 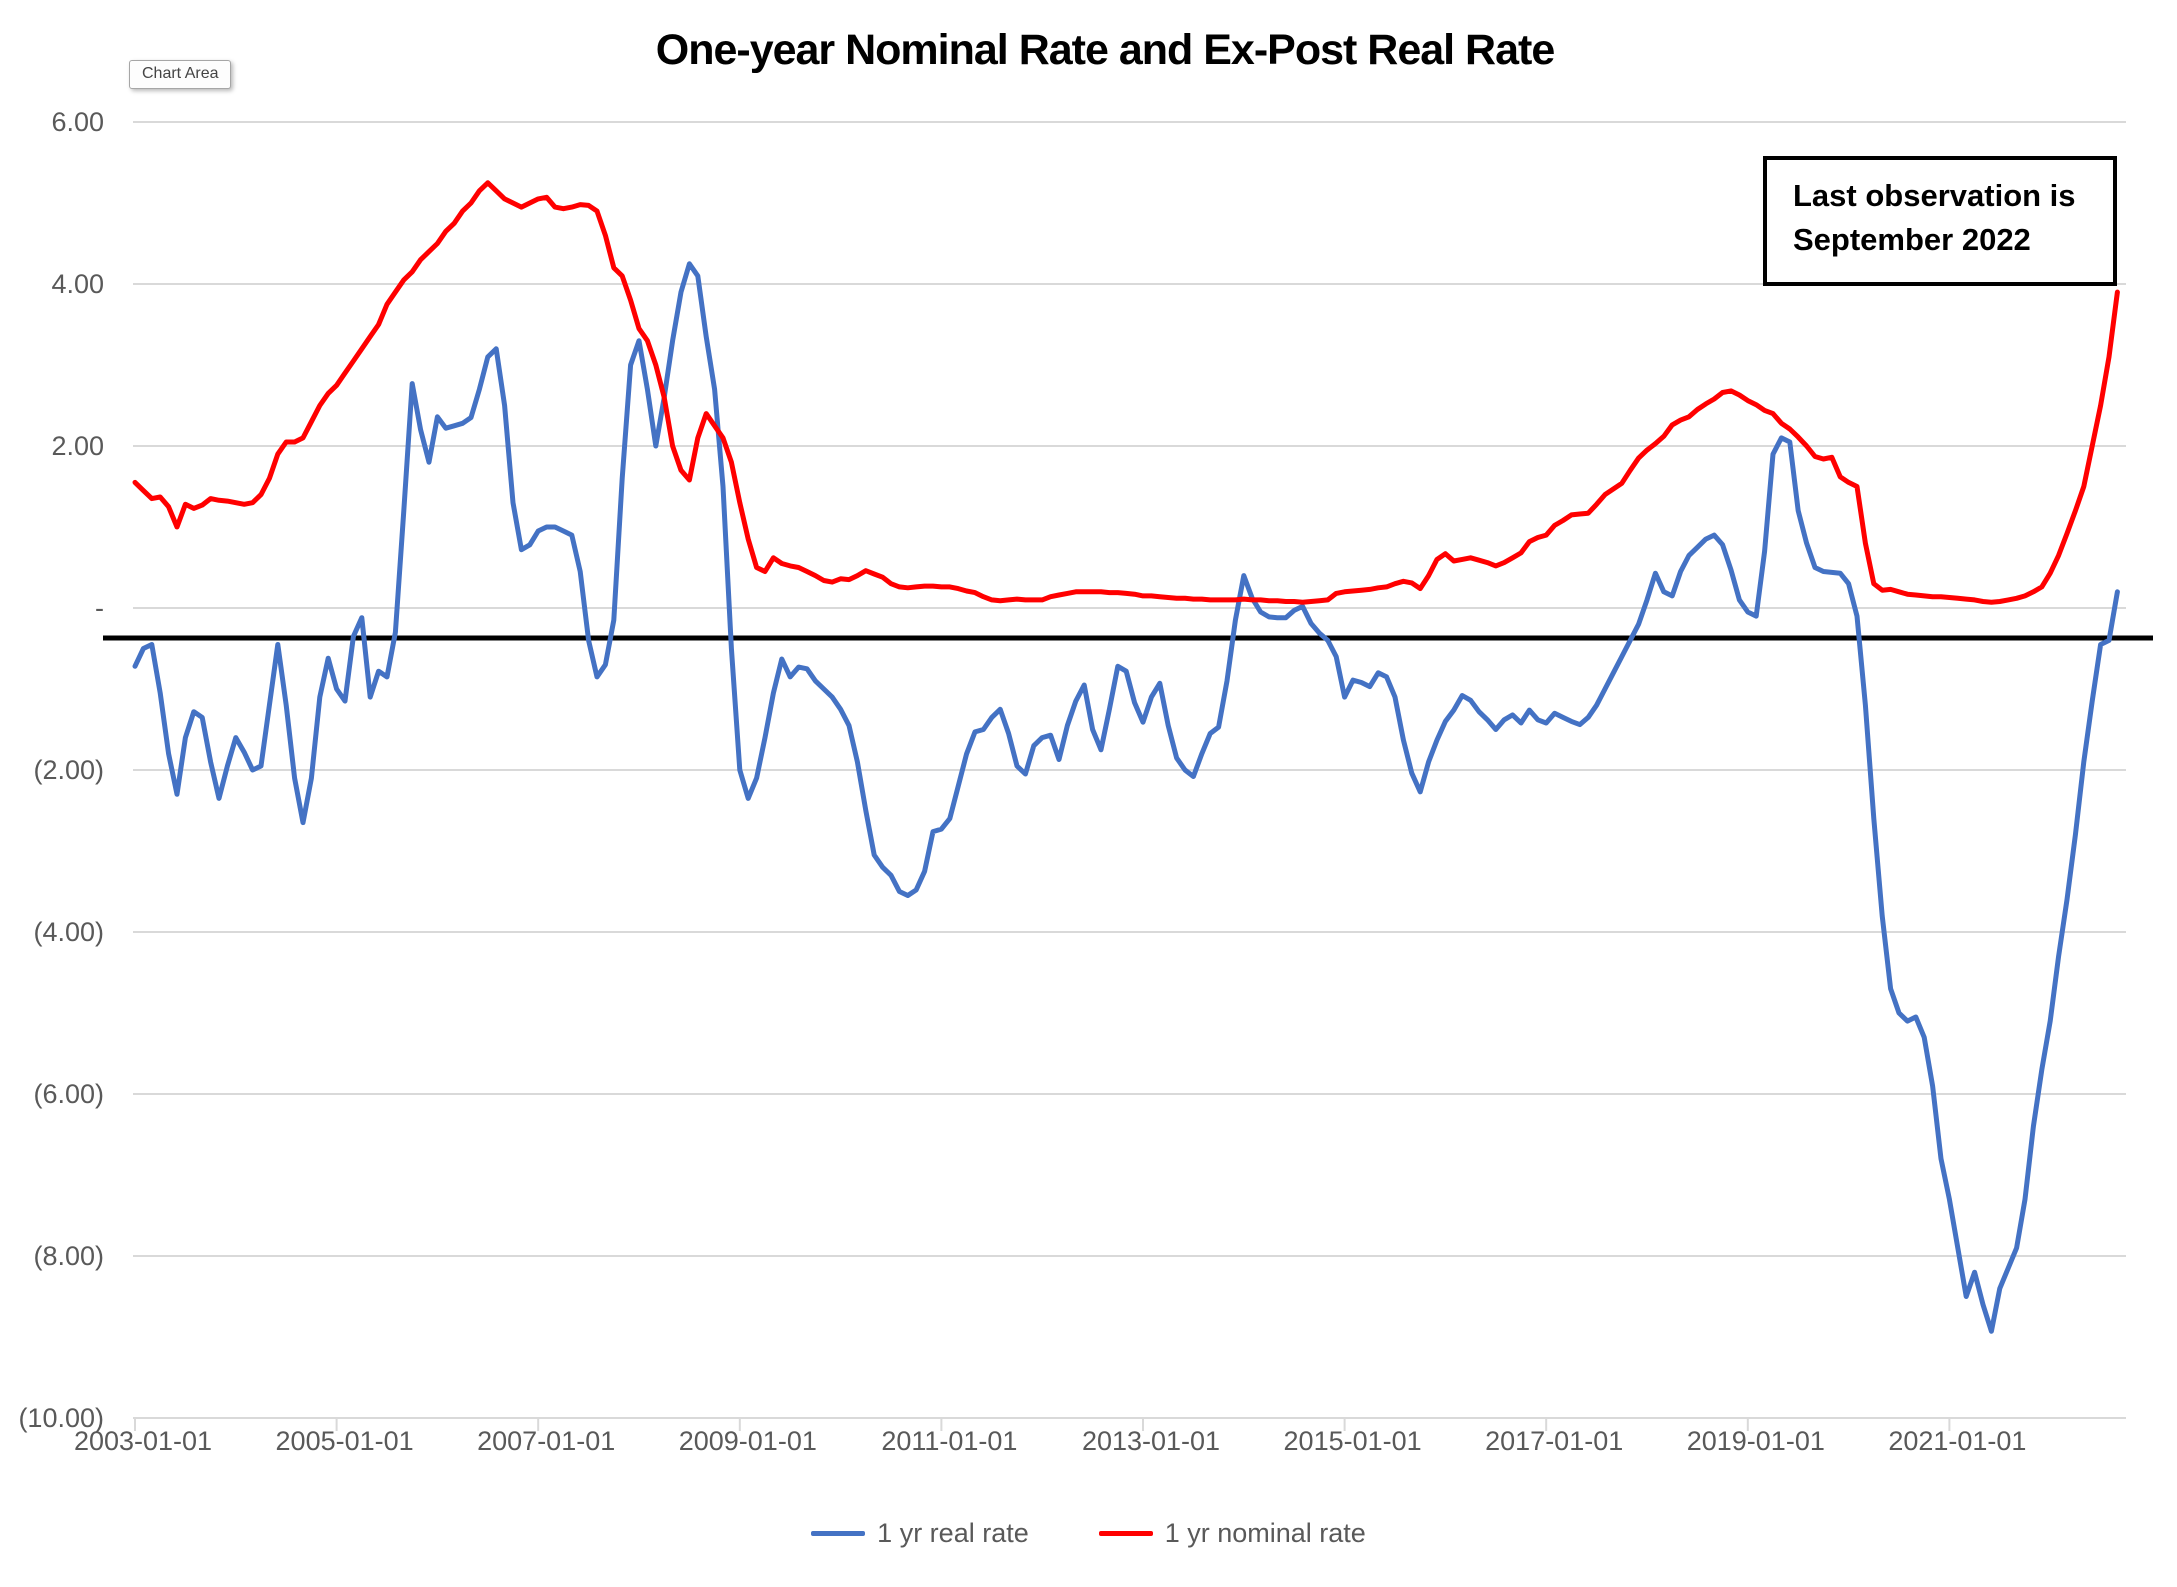 What do you see at coordinates (143, 1441) in the screenshot?
I see `x-axis-label: 2003-01-01` at bounding box center [143, 1441].